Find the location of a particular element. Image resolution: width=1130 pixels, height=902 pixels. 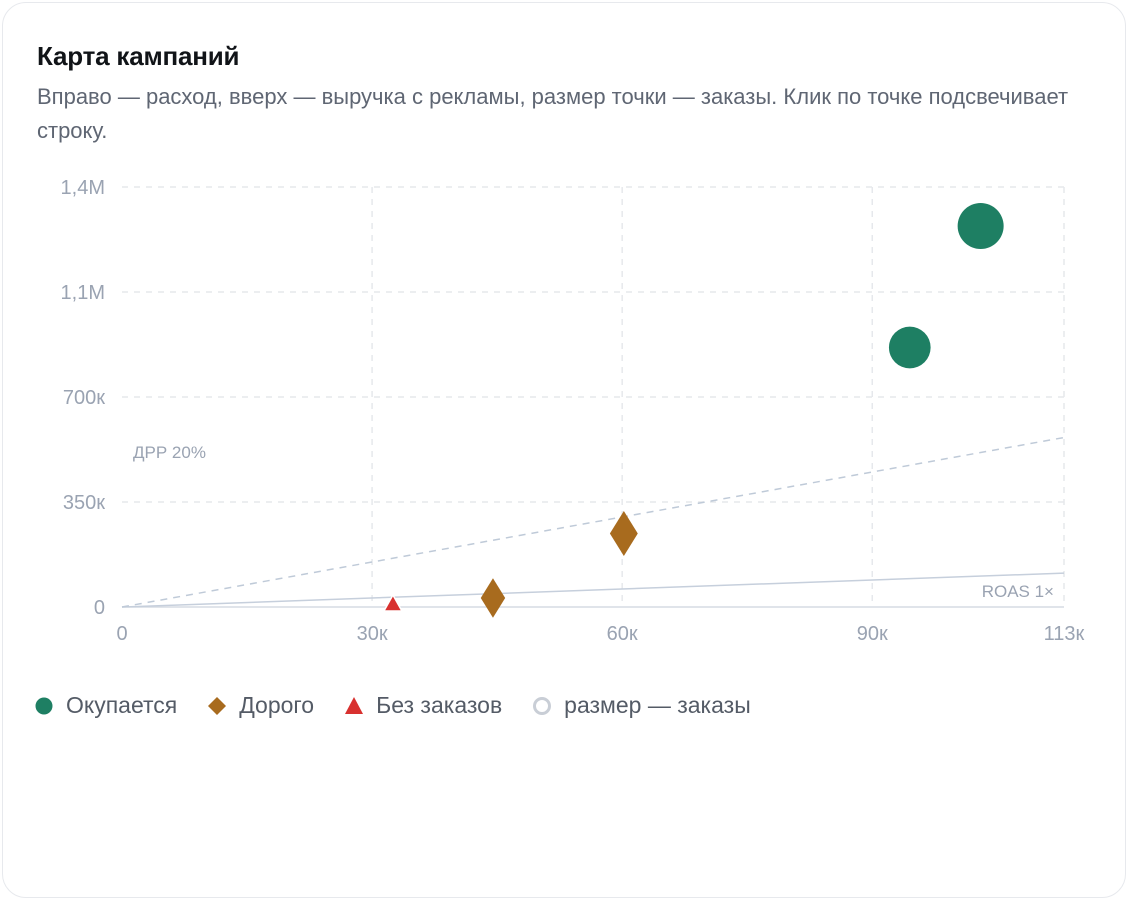

x-tick-label: 60к is located at coordinates (622, 634).